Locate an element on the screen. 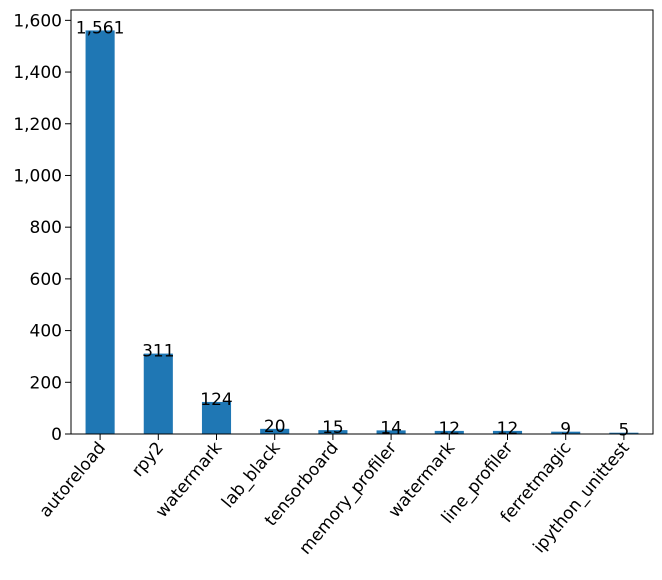  y-axis: 0 200 400 600 800 1,000 1,200 1,400 1,600 is located at coordinates (42, 228).